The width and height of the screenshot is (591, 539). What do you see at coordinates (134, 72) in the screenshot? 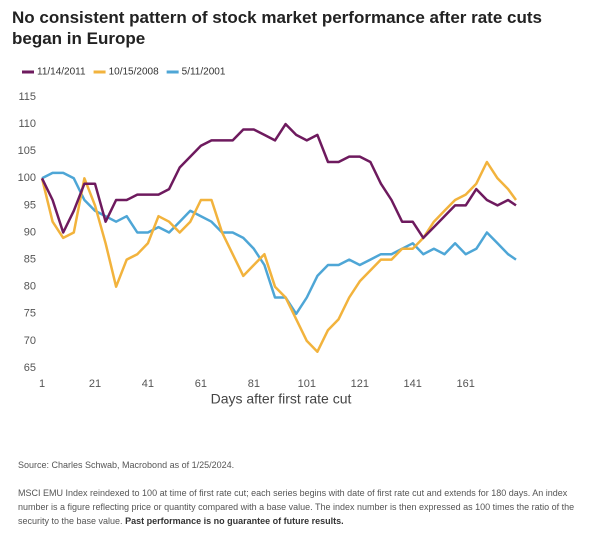
I see `legend-label: 10/15/2008` at bounding box center [134, 72].